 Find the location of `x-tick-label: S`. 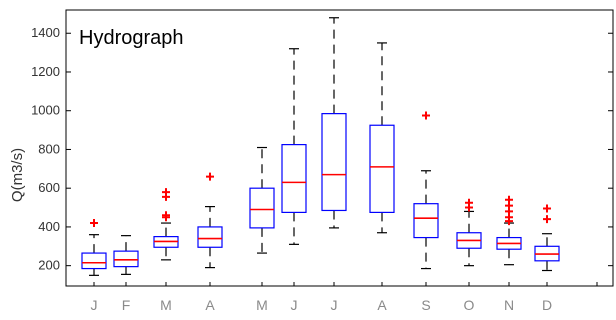

x-tick-label: S is located at coordinates (425, 305).